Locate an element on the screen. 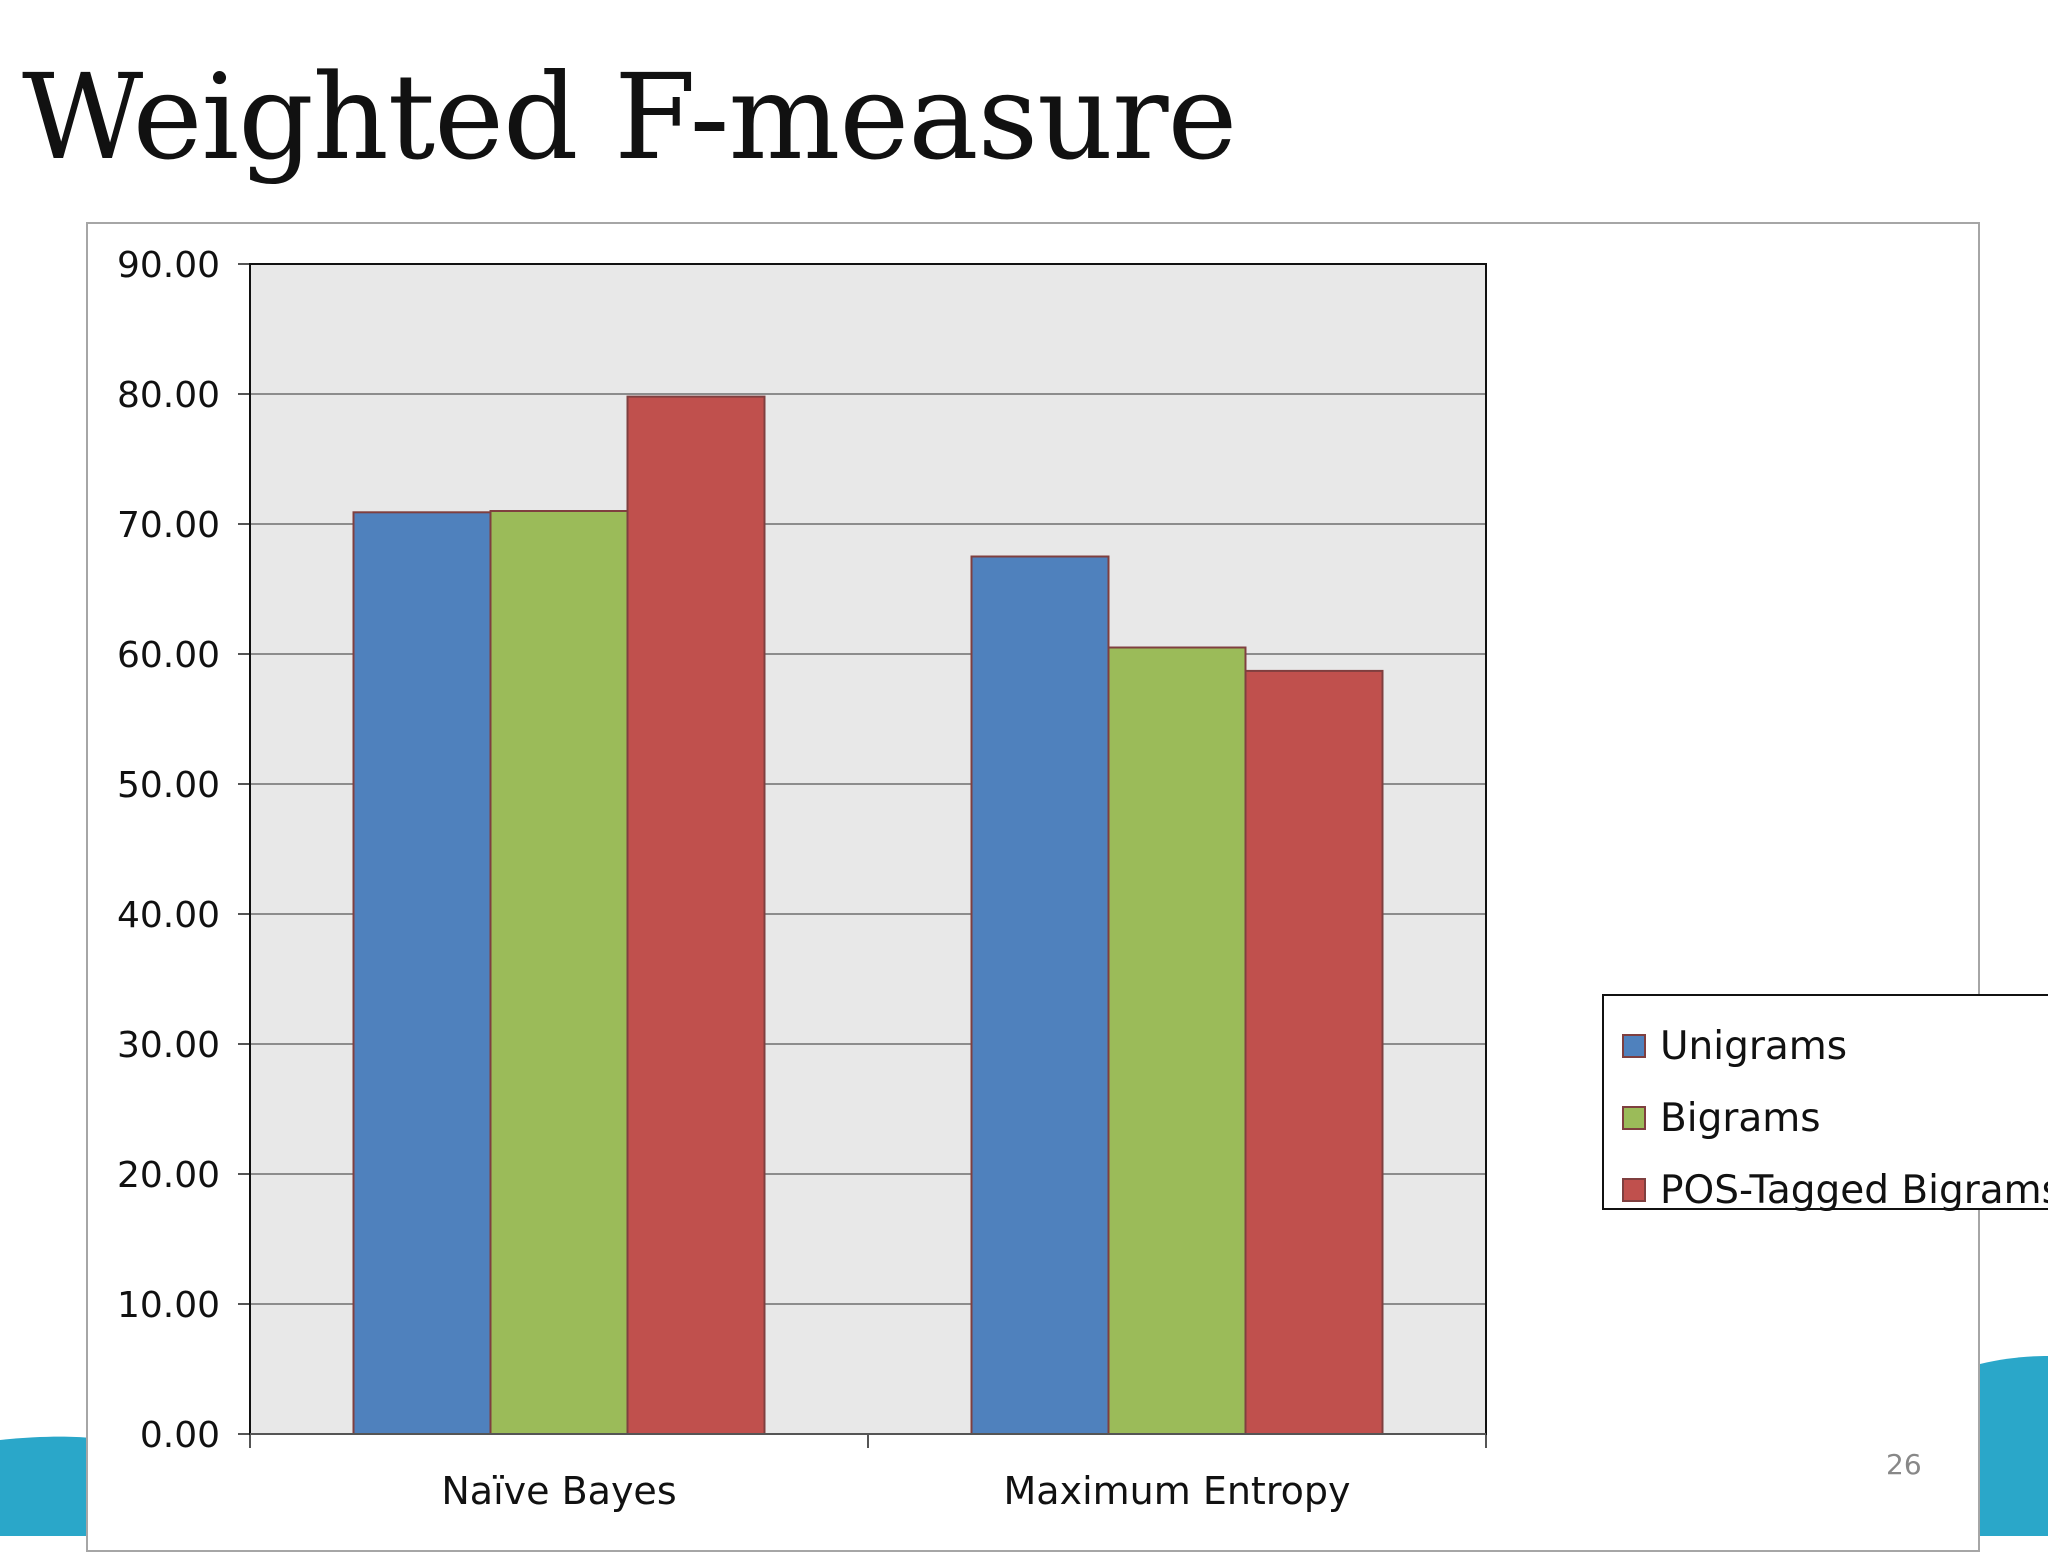  y-tick-label: 10.00 is located at coordinates (168, 1305).